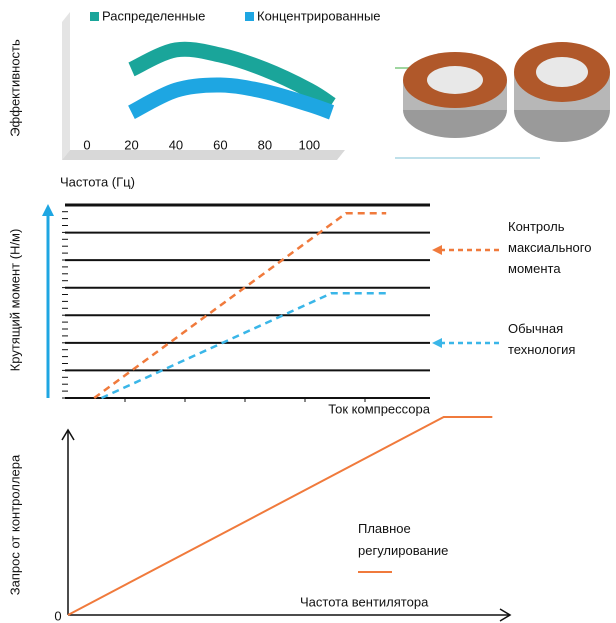  I want to click on x-tick-label: 100, so click(309, 144).